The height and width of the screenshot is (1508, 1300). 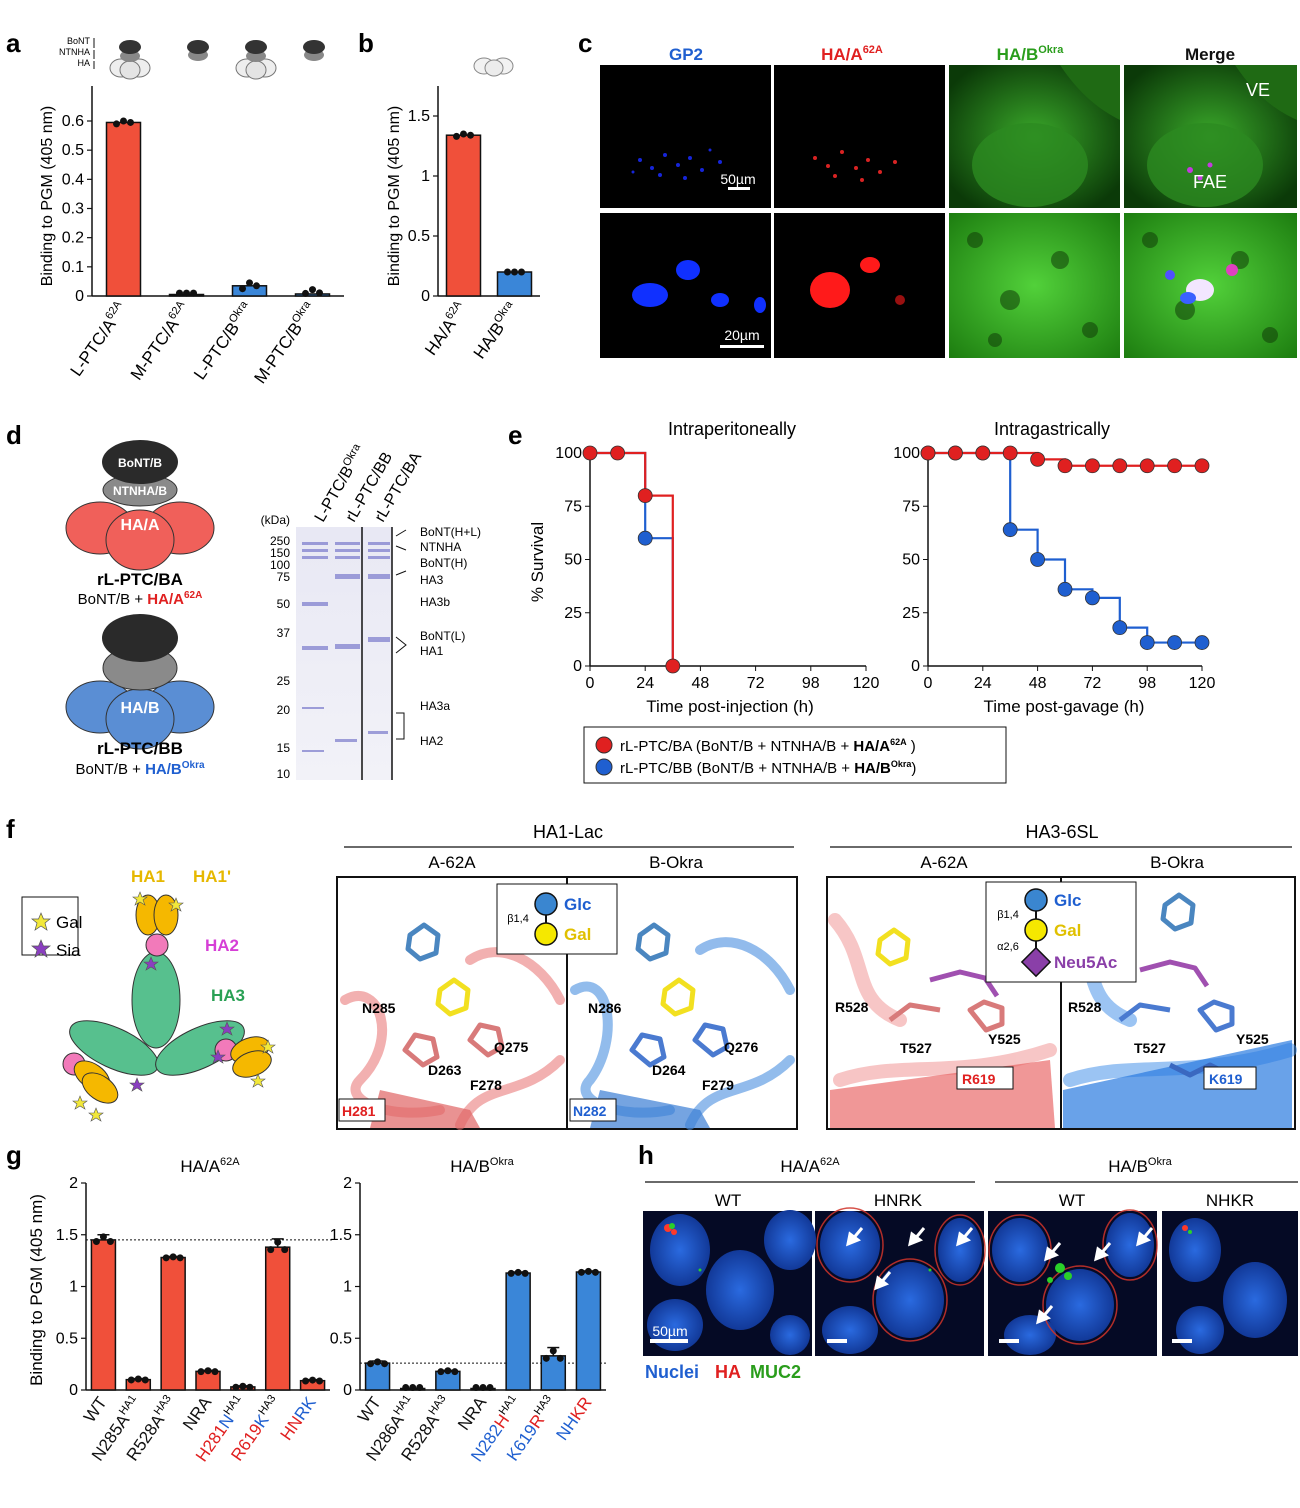 What do you see at coordinates (1031, 54) in the screenshot?
I see `svg-text: HA/BOkra` at bounding box center [1031, 54].